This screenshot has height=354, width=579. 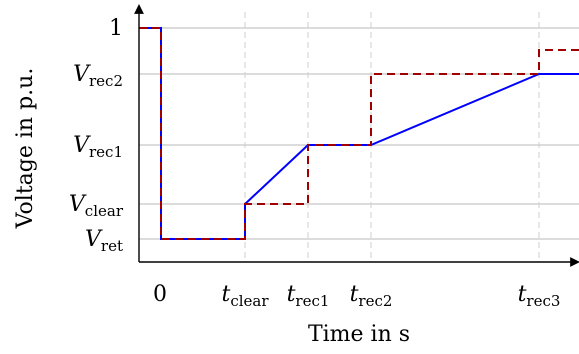 What do you see at coordinates (116, 28) in the screenshot?
I see `y-tick-label-one: 1` at bounding box center [116, 28].